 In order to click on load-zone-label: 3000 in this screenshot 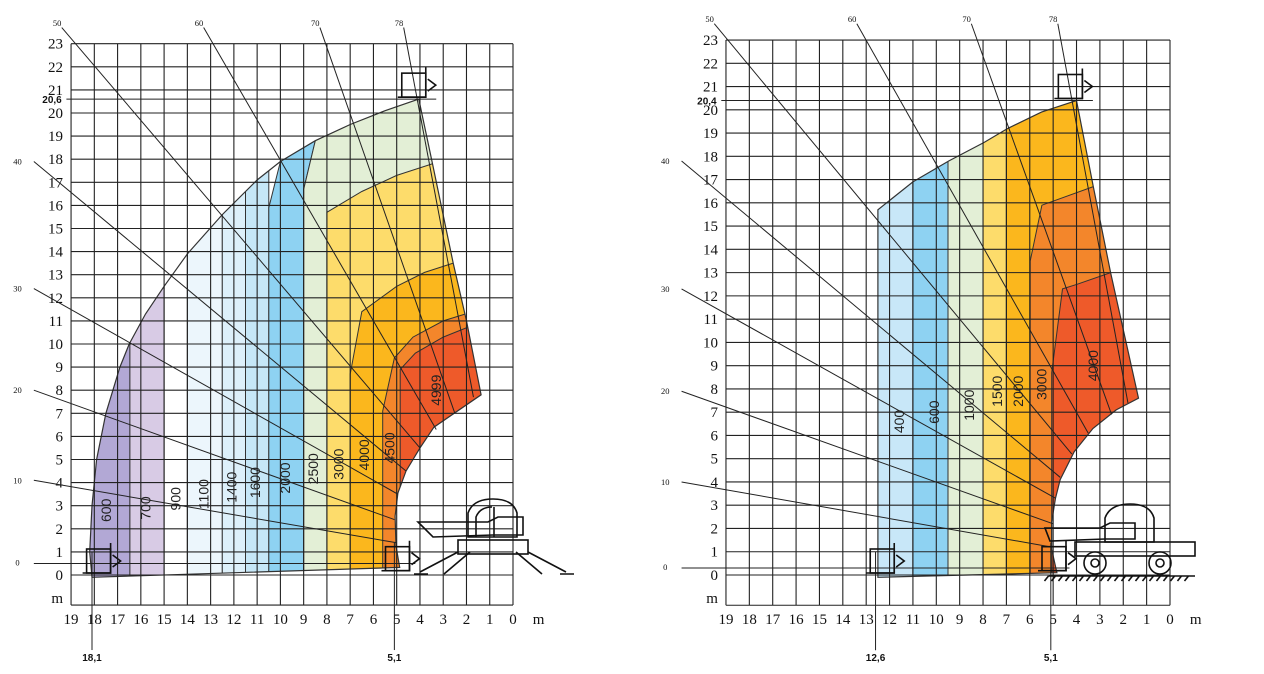, I will do `click(1041, 383)`.